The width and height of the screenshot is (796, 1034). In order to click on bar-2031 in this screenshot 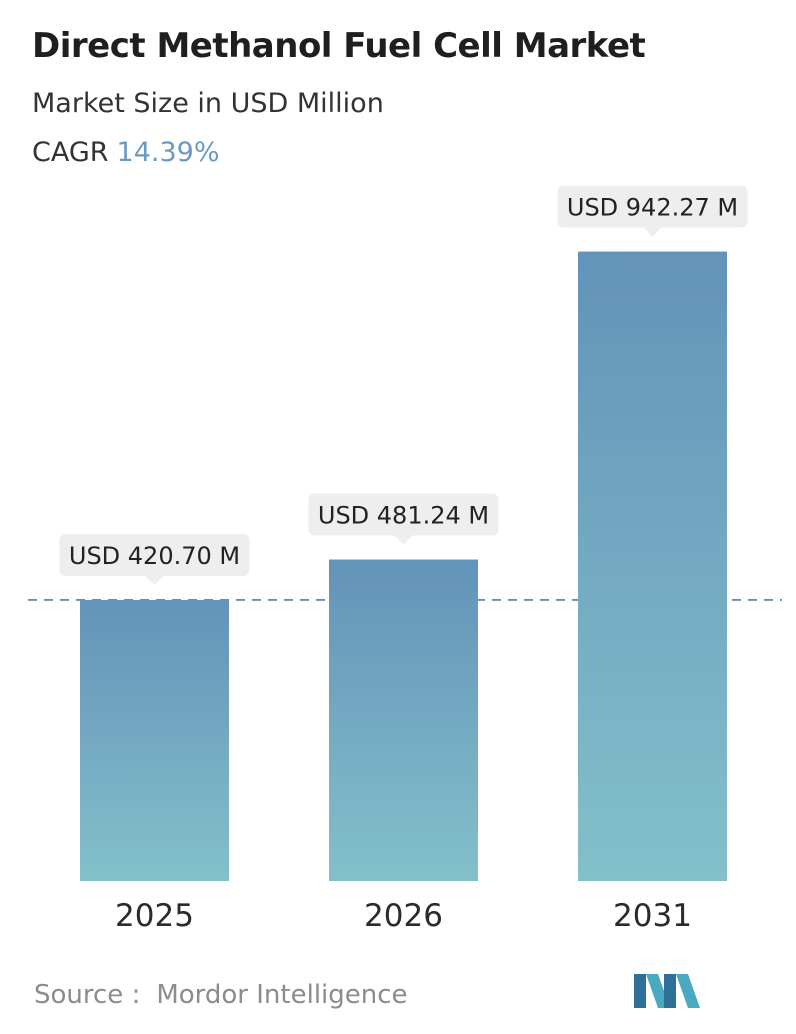, I will do `click(652, 566)`.